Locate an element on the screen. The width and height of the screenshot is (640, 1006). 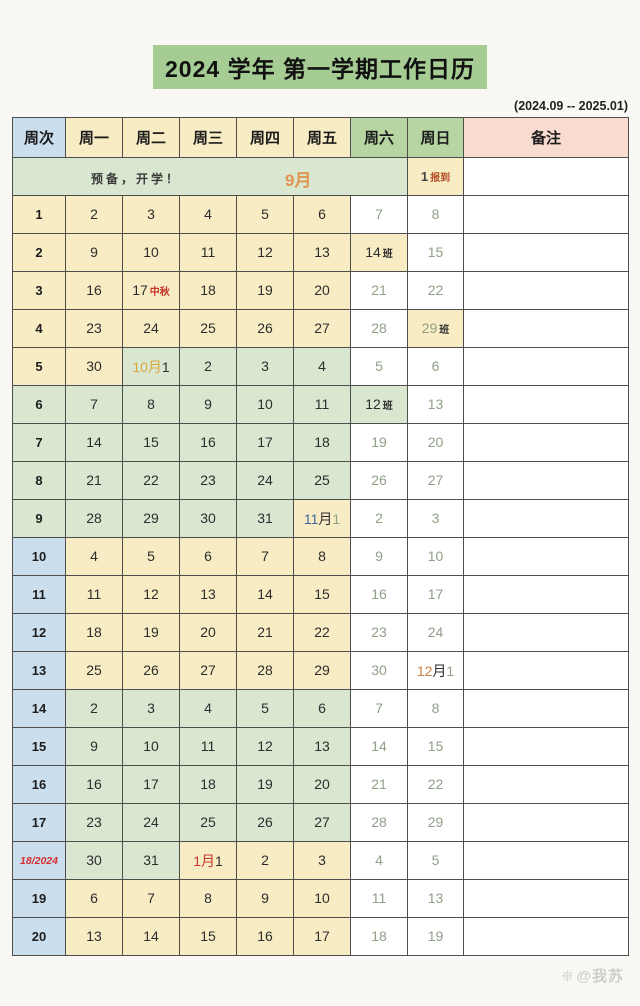
week-row-15: 15 9 10 11 12 13 14 15 is located at coordinates (320, 746).